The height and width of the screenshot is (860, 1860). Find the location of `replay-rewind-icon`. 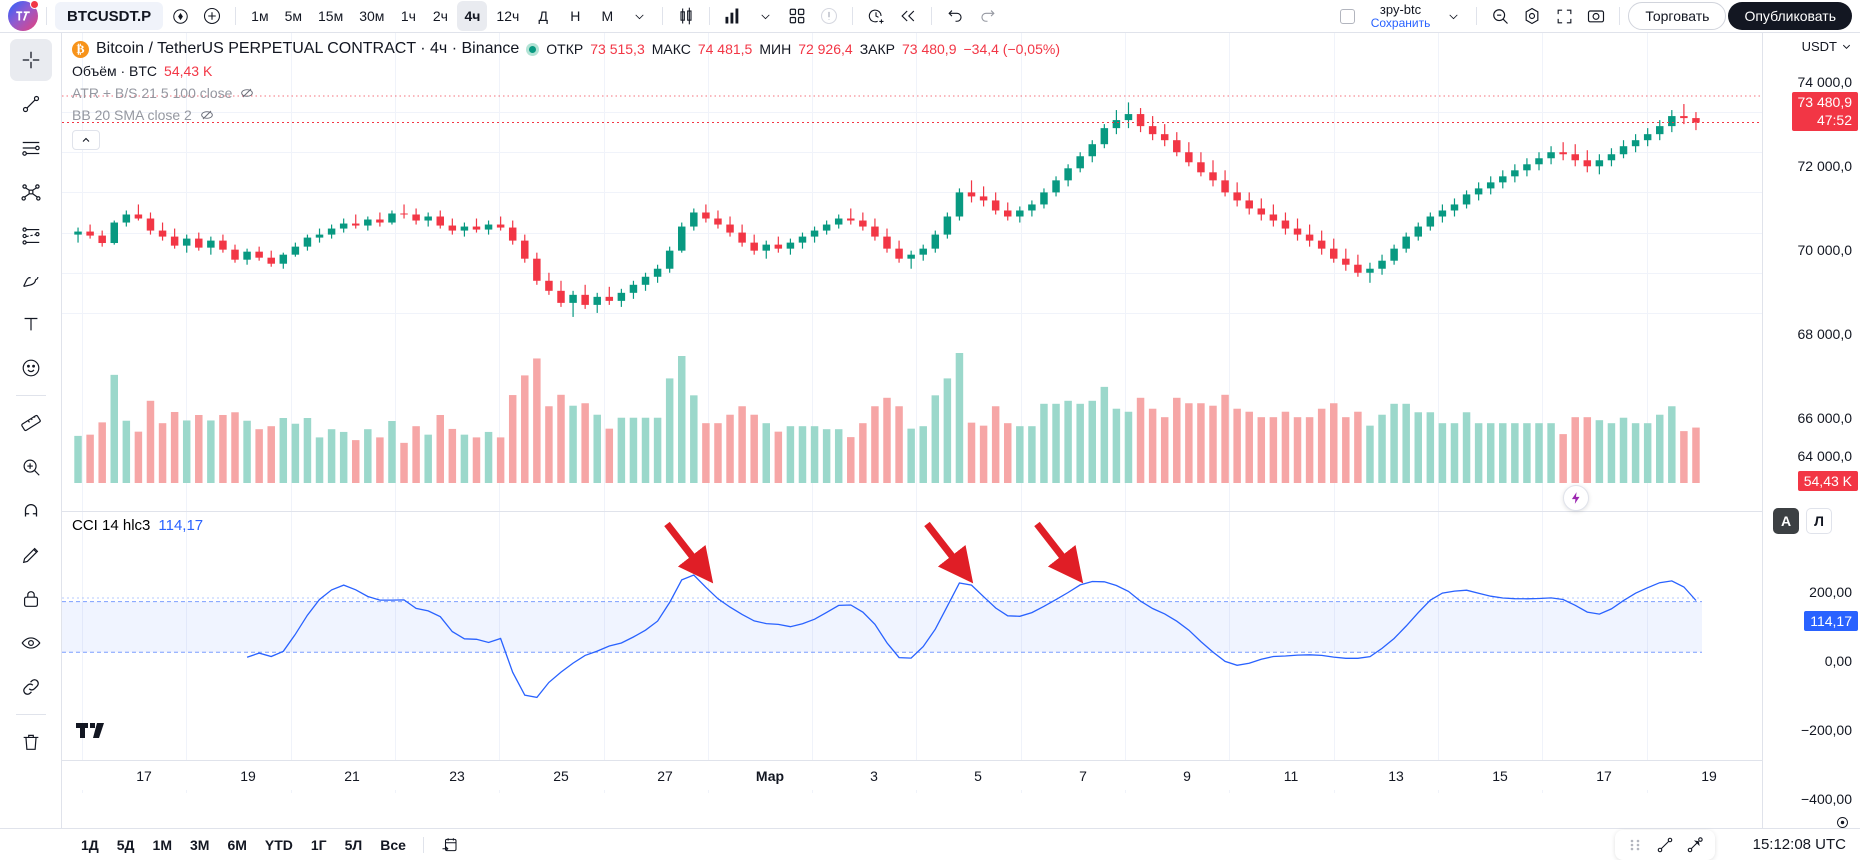

replay-rewind-icon is located at coordinates (908, 16).